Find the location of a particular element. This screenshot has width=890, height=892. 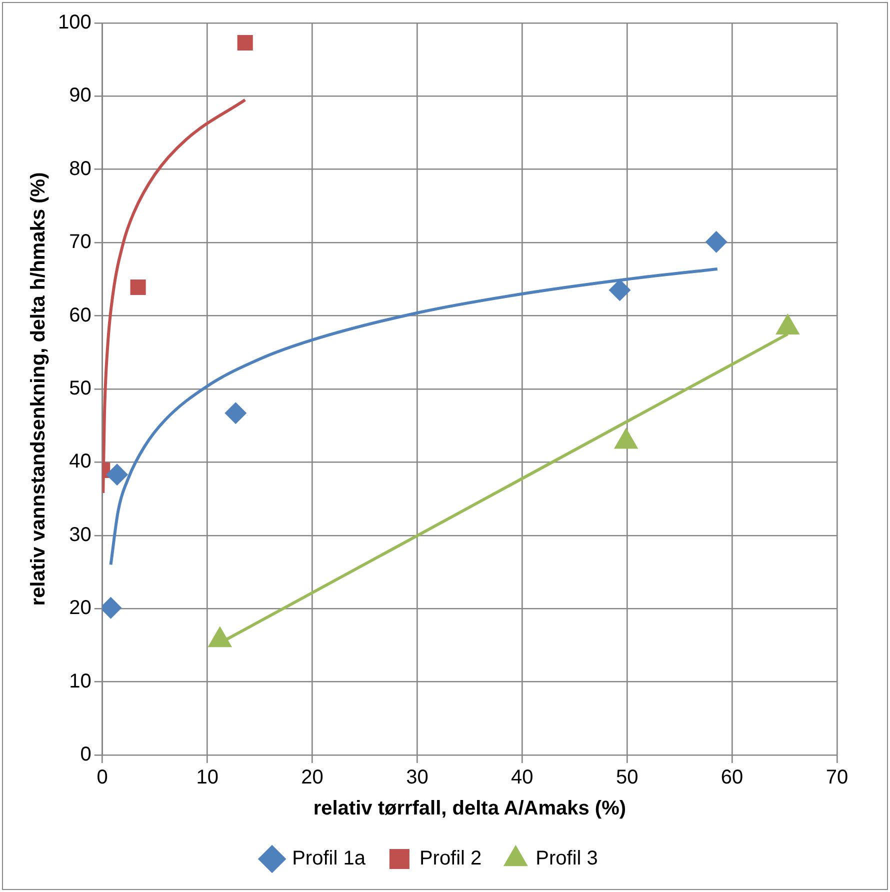

x-tick-label: 70 is located at coordinates (837, 777).